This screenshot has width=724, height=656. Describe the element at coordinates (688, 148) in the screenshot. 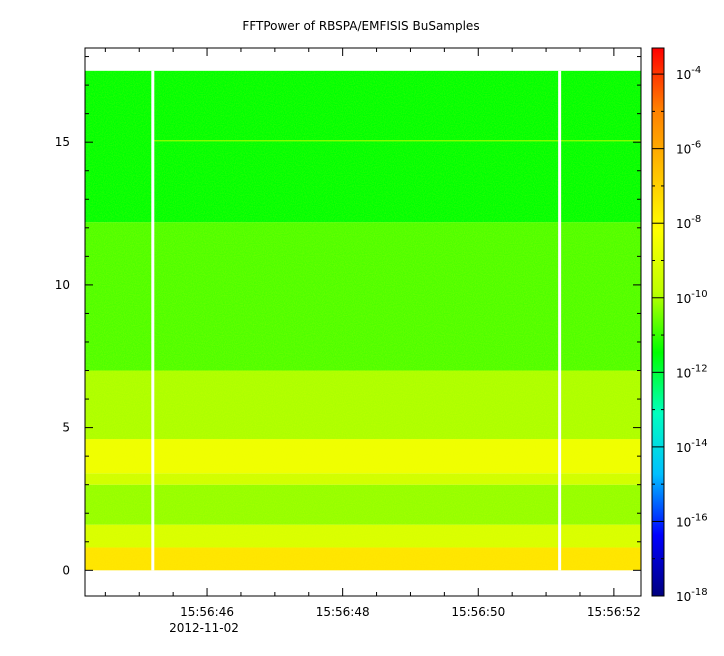

I see `colorbar-tick-label: 10⁻⁶` at that location.